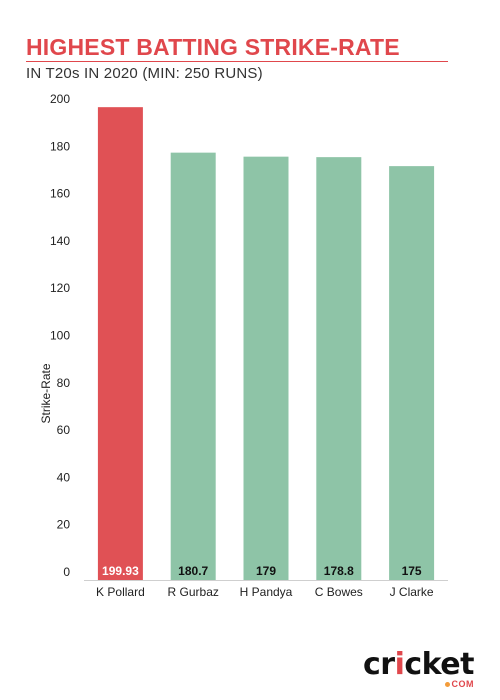 The image size is (500, 700). I want to click on x-tick-label: R Gurbaz, so click(193, 592).